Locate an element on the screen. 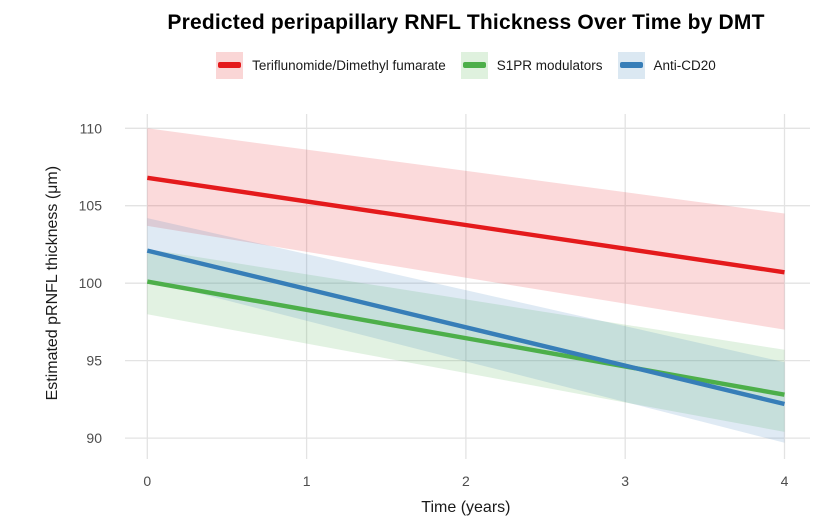 This screenshot has height=530, width=832. x-tick-label-2: 2 is located at coordinates (466, 481).